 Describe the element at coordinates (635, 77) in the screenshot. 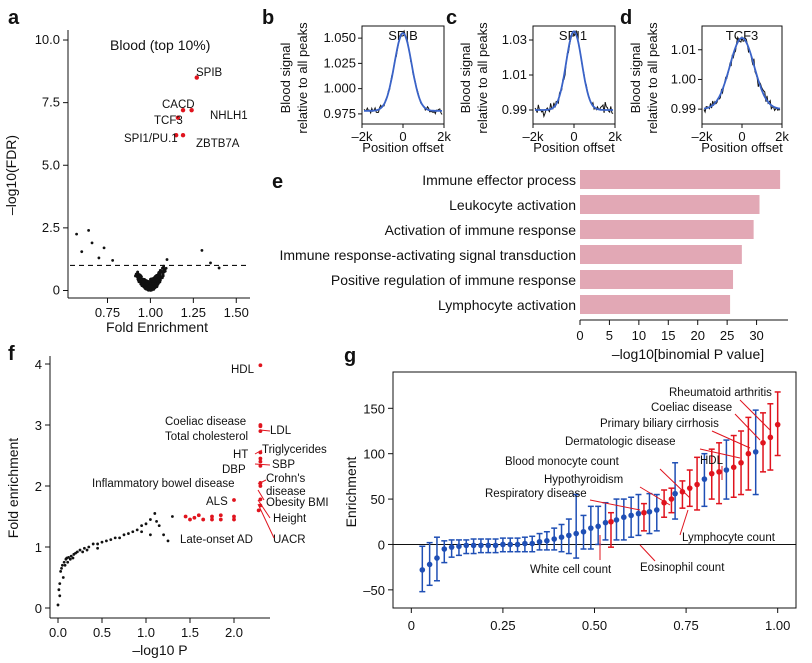

I see `panel-d-y-label-1: Blood signal` at that location.